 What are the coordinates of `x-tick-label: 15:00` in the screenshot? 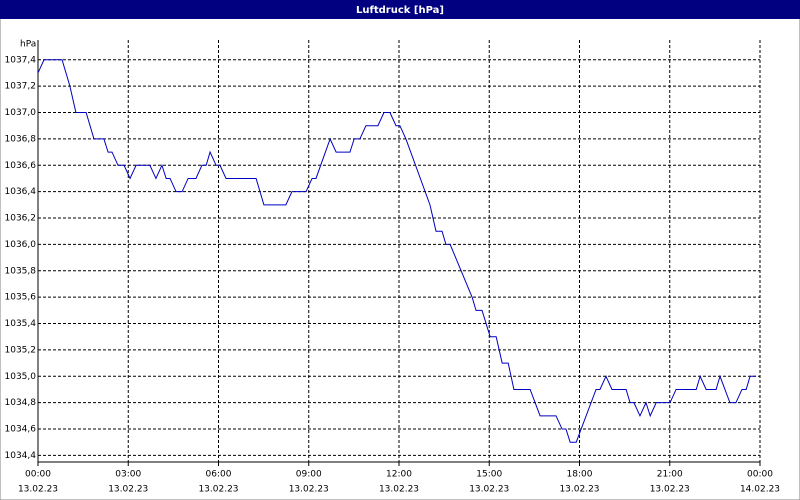 It's located at (489, 475).